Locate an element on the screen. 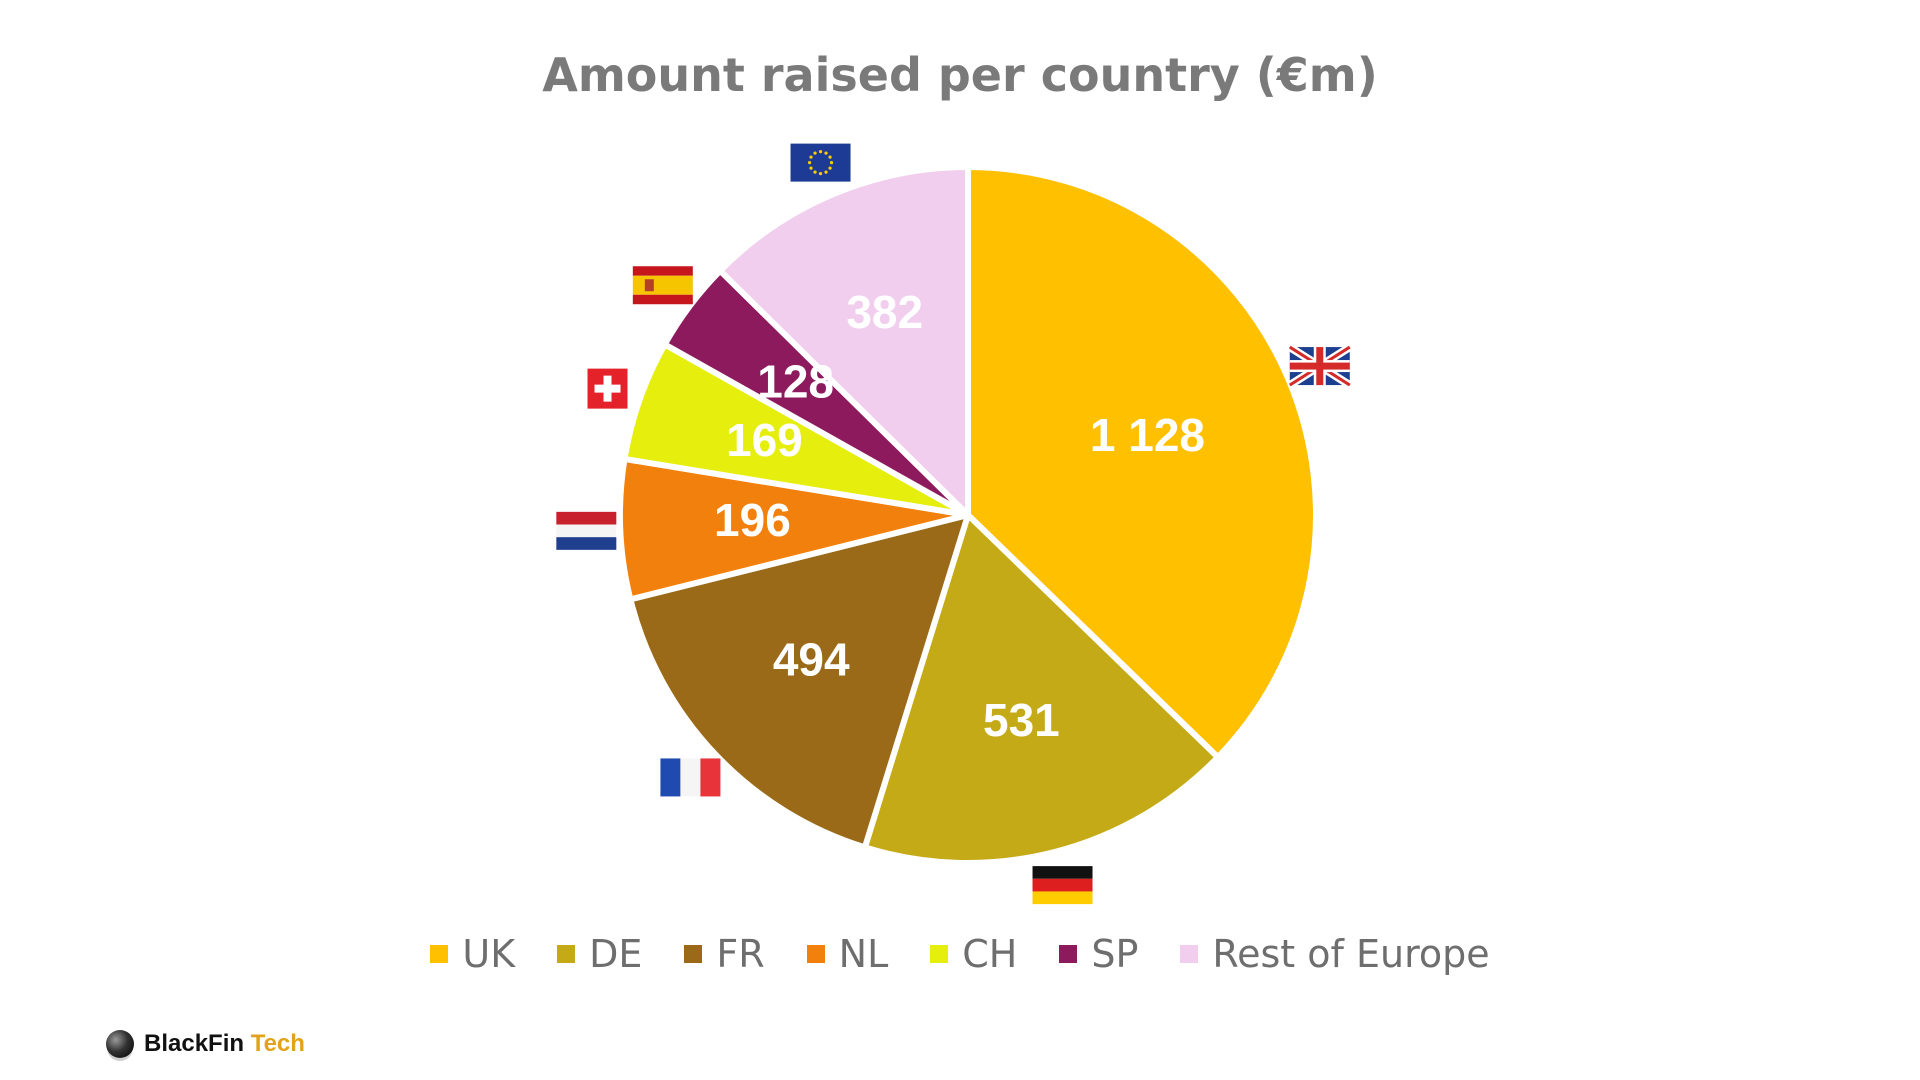 Image resolution: width=1920 pixels, height=1080 pixels. pie-slice-fr is located at coordinates (799, 681).